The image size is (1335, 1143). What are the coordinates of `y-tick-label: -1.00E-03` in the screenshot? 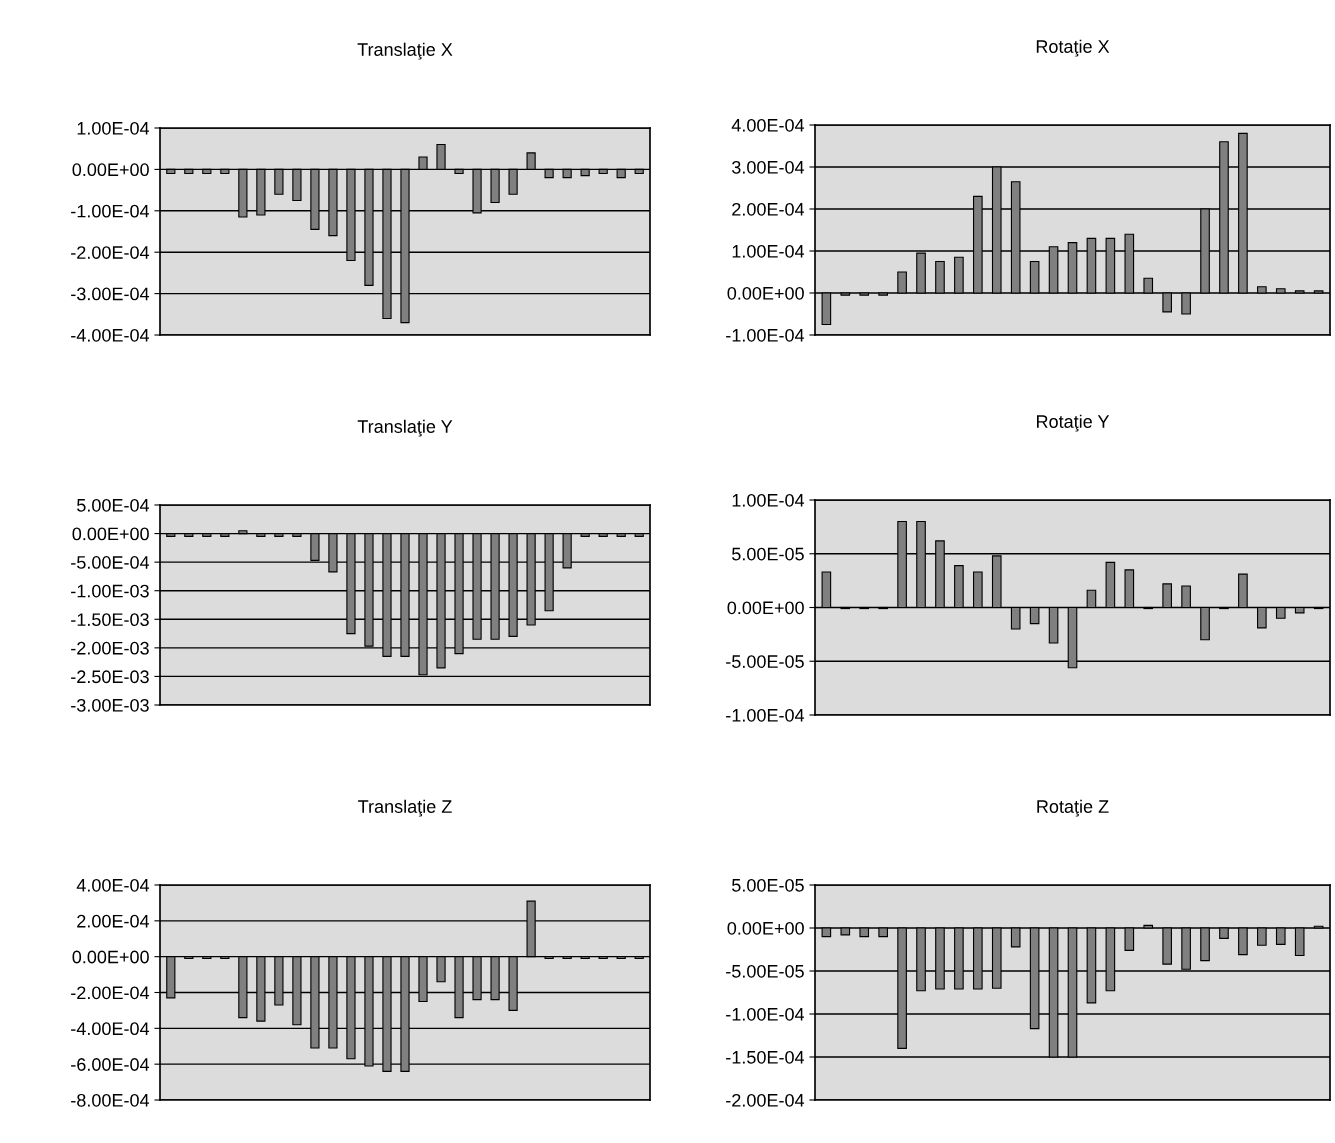 It's located at (110, 591).